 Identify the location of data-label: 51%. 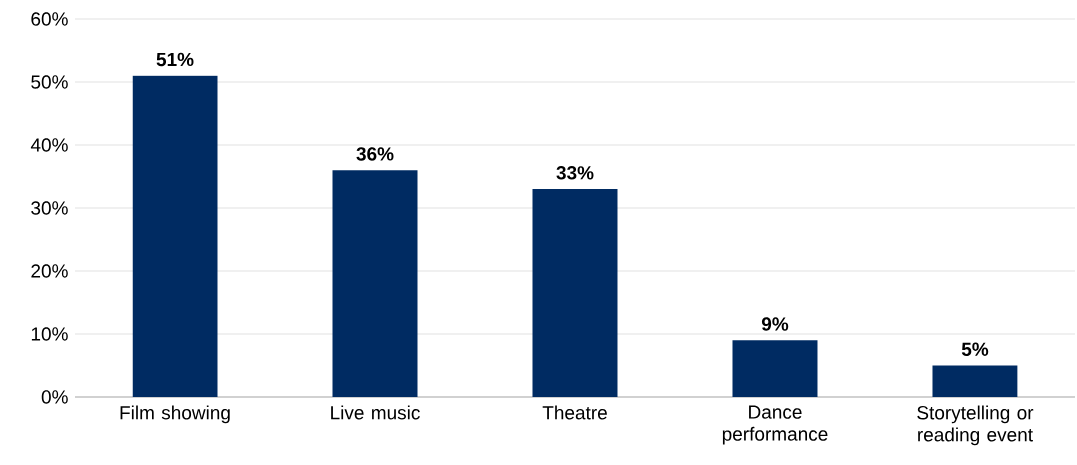
(175, 59).